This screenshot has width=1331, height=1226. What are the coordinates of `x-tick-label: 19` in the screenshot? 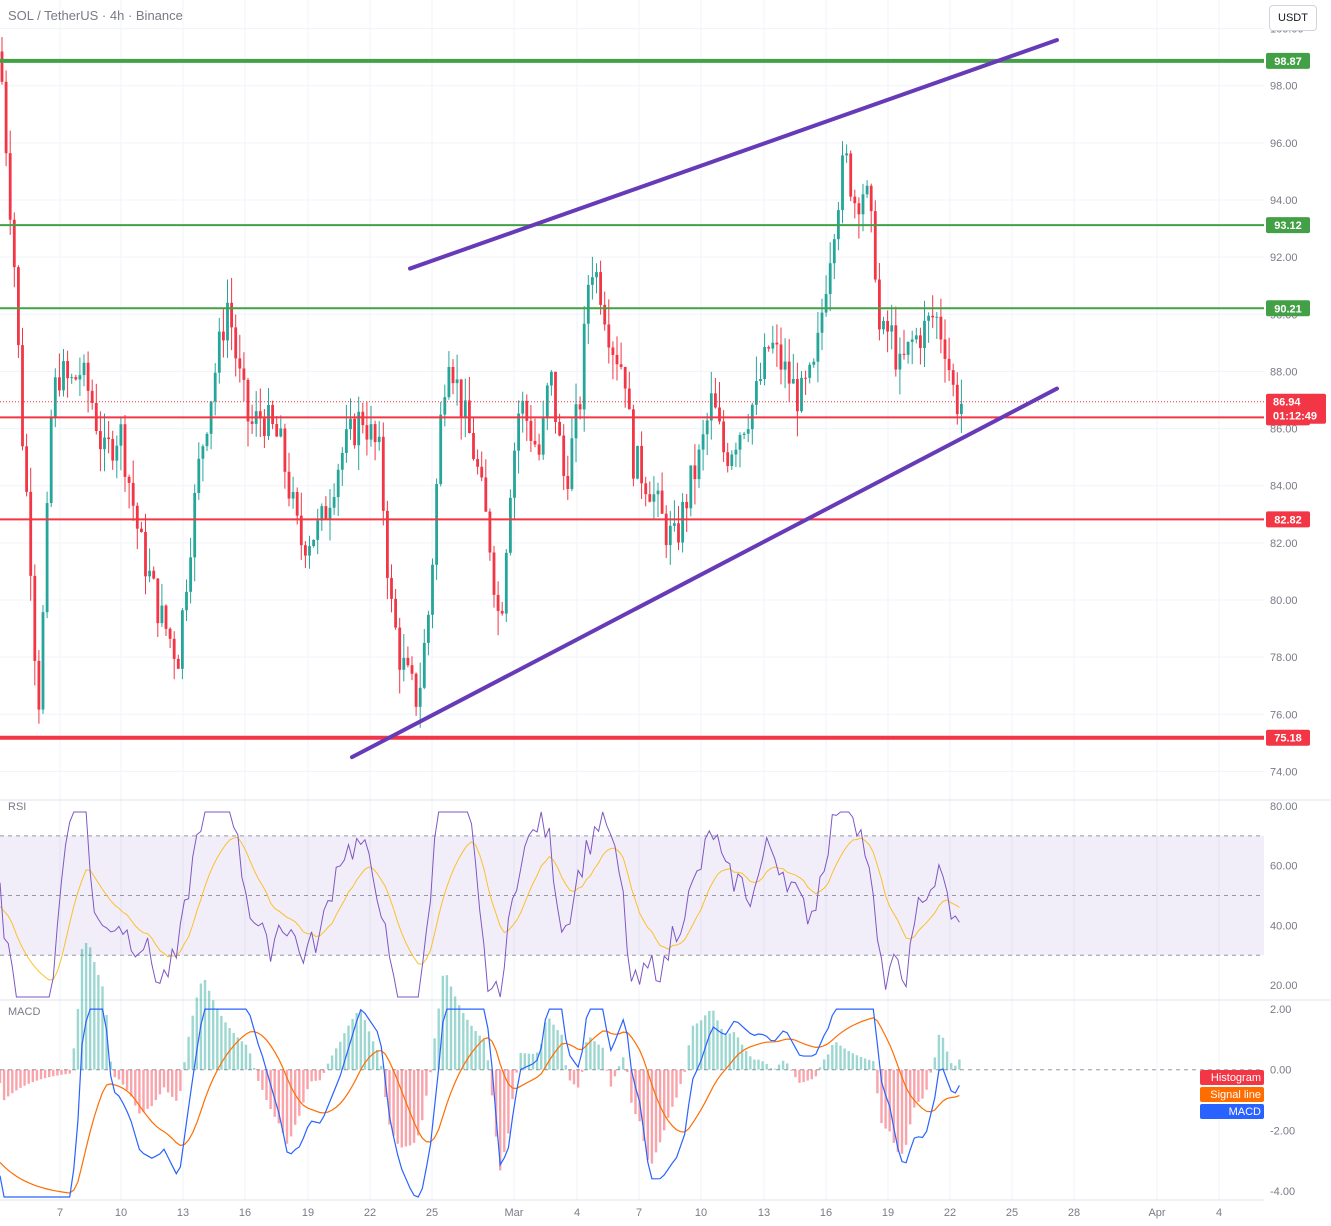 It's located at (888, 1213).